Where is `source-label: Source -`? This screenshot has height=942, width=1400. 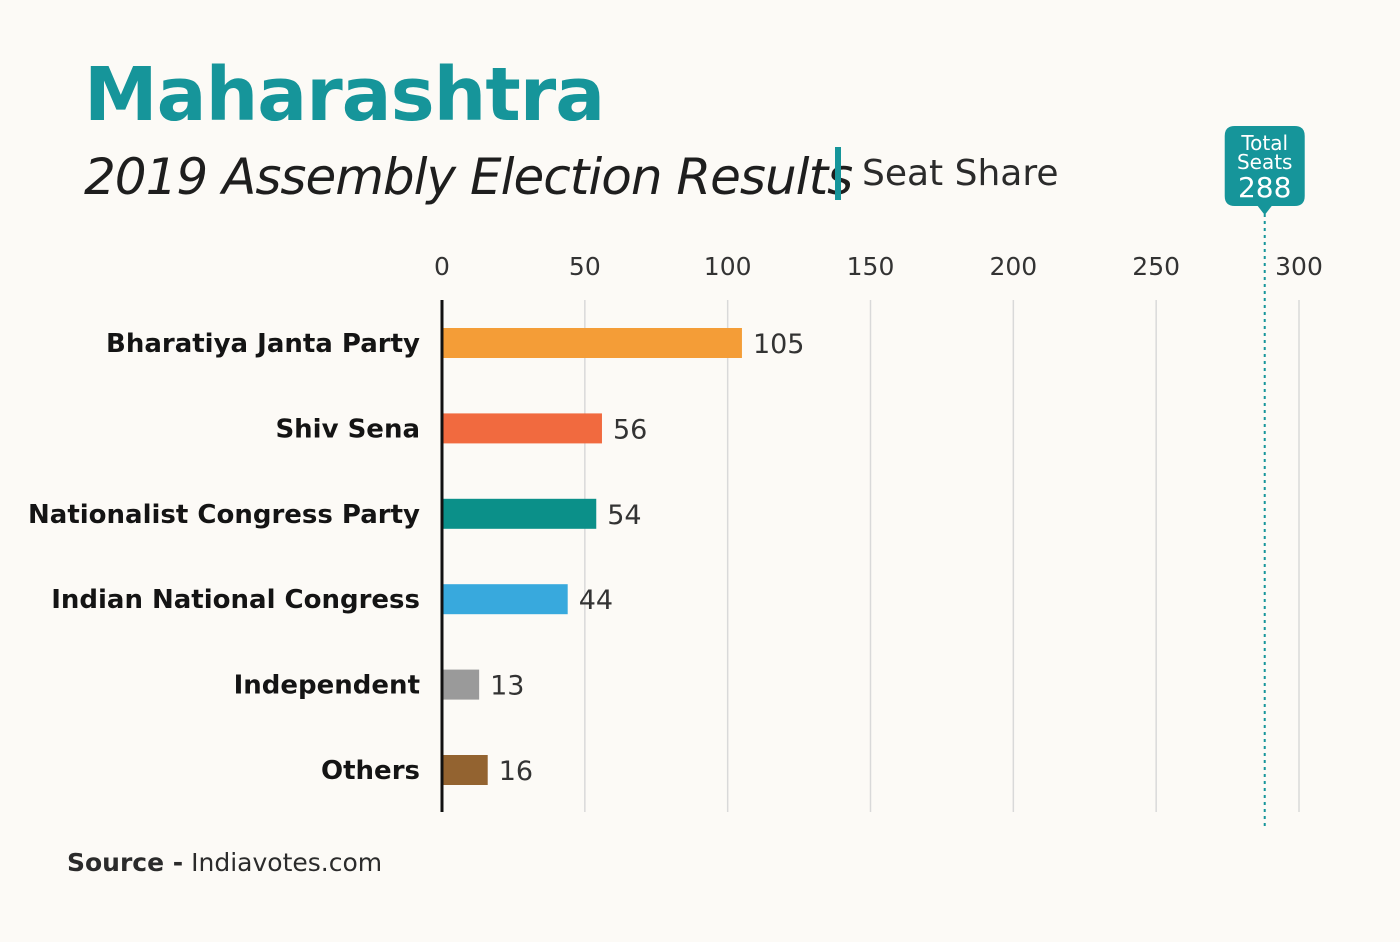 source-label: Source - is located at coordinates (125, 862).